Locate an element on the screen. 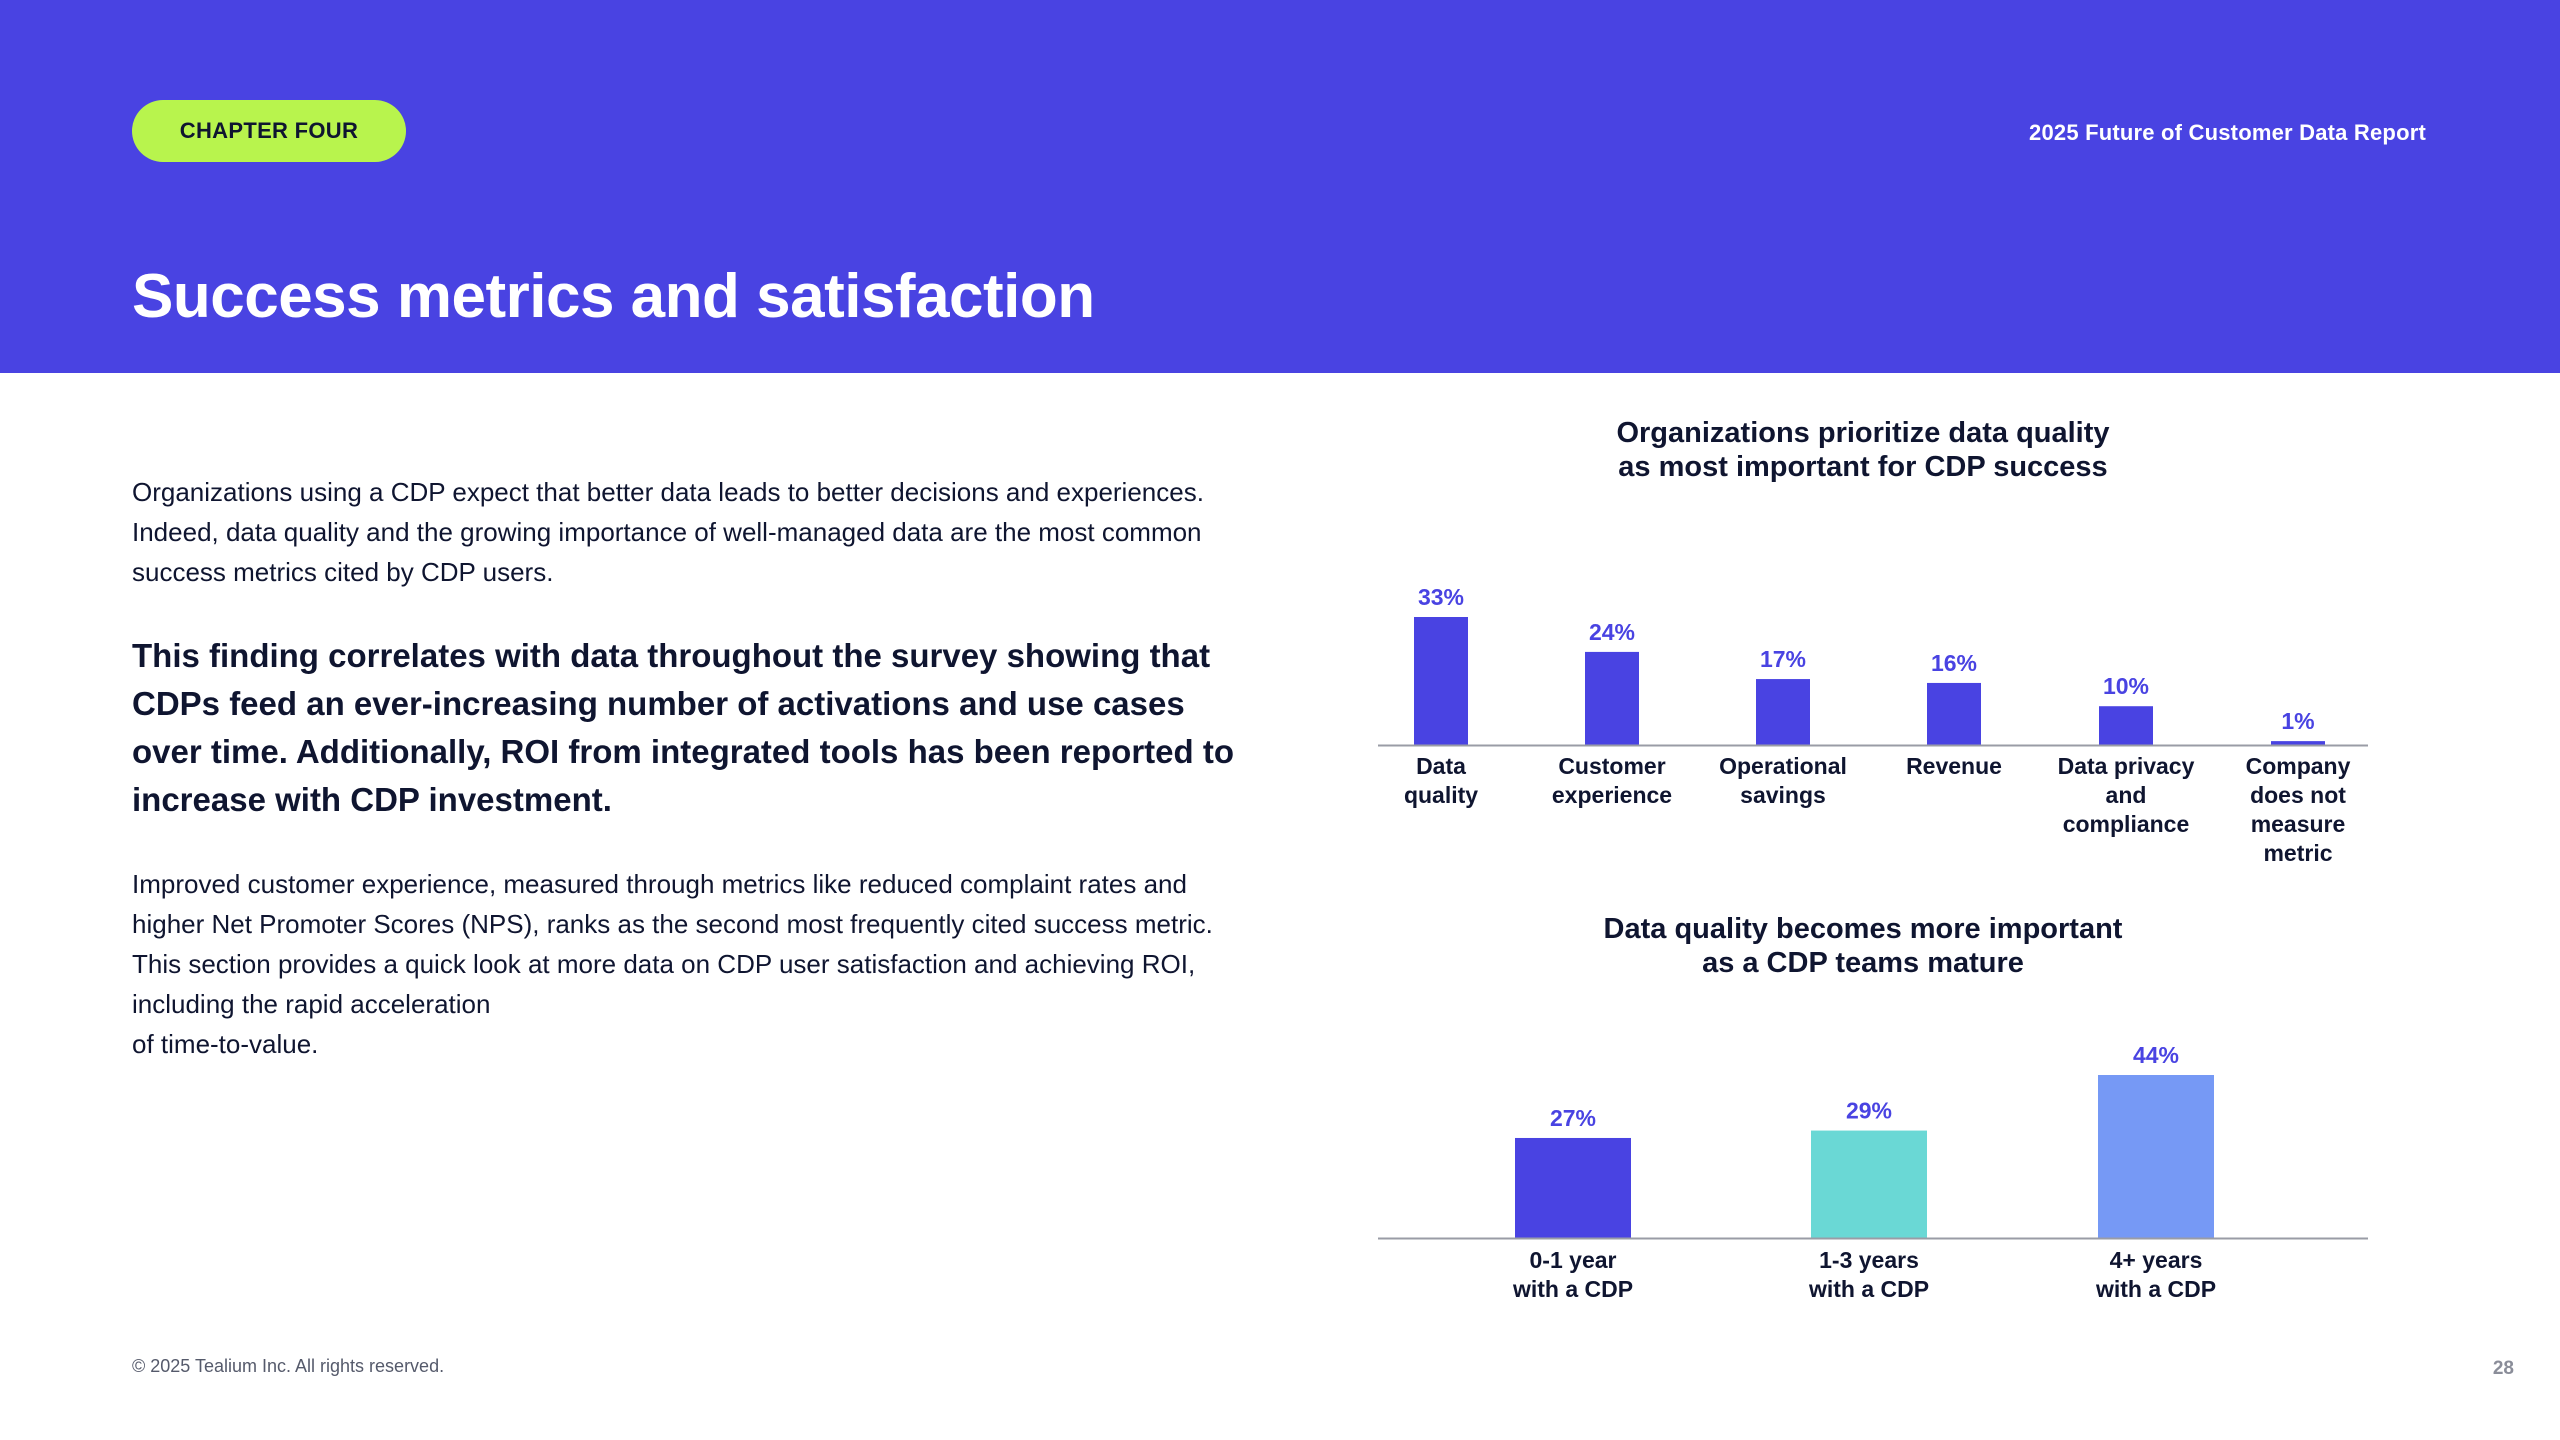 The height and width of the screenshot is (1440, 2560). value-label-priorities-4: 10% is located at coordinates (2126, 686).